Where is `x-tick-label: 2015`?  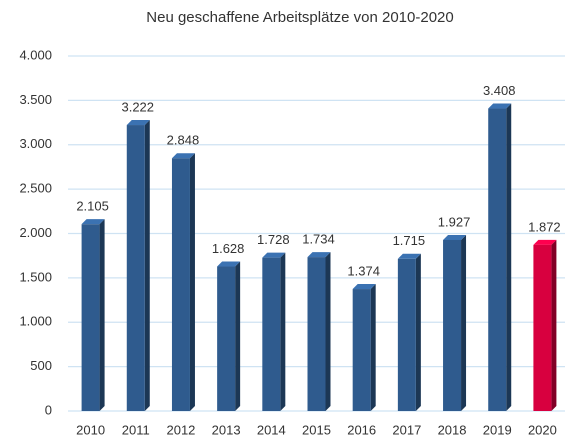 x-tick-label: 2015 is located at coordinates (316, 429).